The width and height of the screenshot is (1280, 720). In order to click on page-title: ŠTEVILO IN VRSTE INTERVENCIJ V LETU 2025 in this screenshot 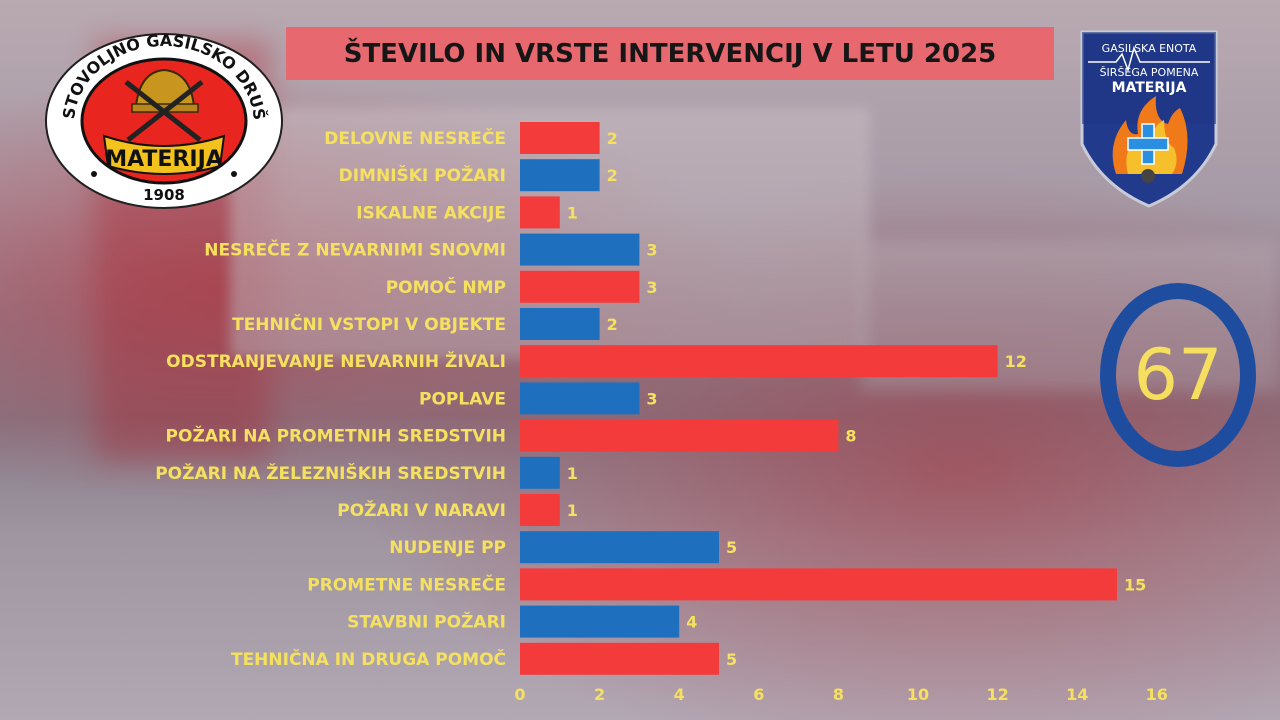, I will do `click(670, 53)`.